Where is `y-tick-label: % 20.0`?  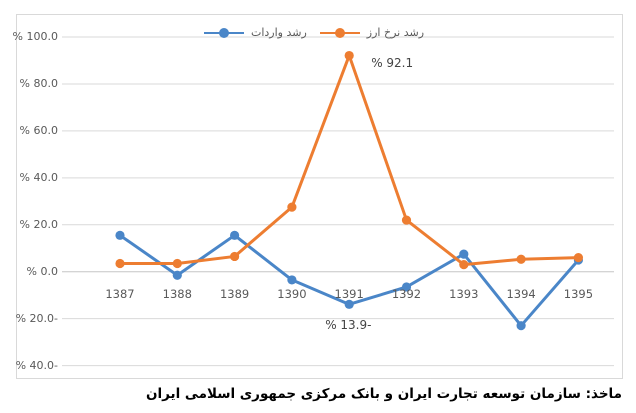
y-tick-label: % 20.0 is located at coordinates (38, 224).